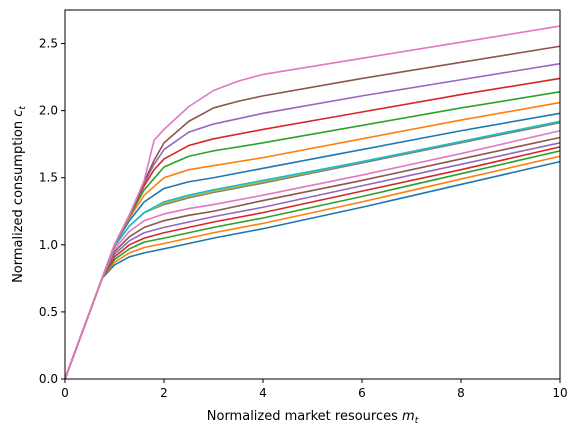 Image resolution: width=580 pixels, height=436 pixels. Describe the element at coordinates (48, 312) in the screenshot. I see `y-tick-label: 0.5` at that location.